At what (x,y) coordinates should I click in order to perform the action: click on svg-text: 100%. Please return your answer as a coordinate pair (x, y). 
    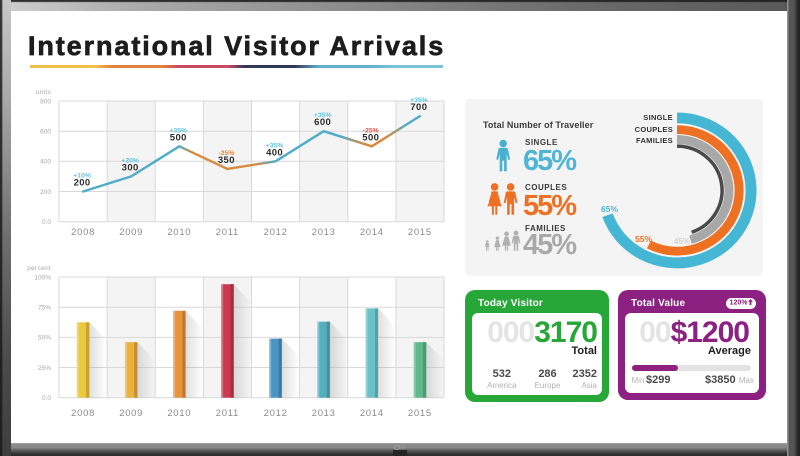
    Looking at the image, I should click on (42, 277).